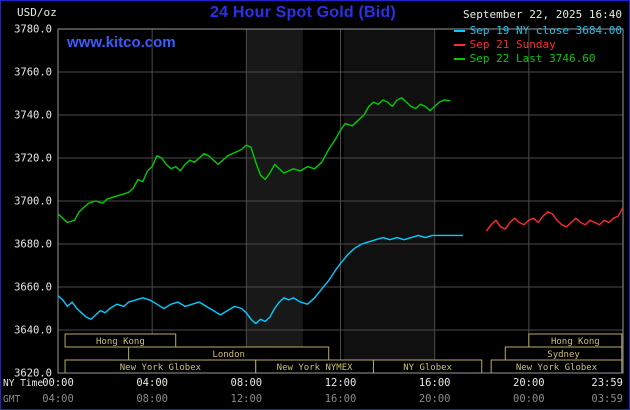  I want to click on x-tick-label-ny: 00:00, so click(58, 383).